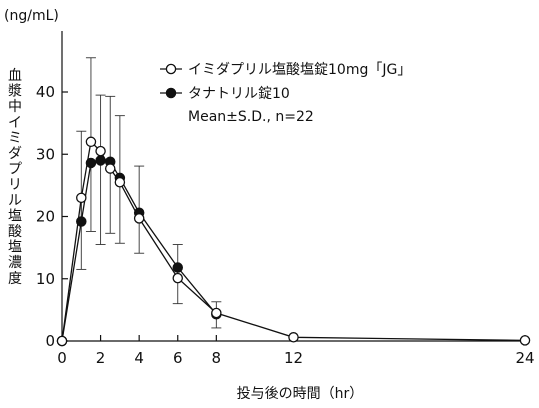 The image size is (539, 408). What do you see at coordinates (45, 279) in the screenshot?
I see `y-tick-label-10: 10` at bounding box center [45, 279].